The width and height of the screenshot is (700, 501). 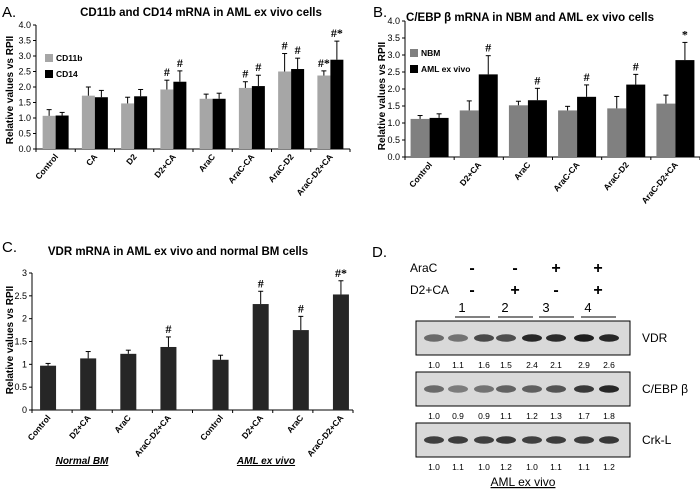 What do you see at coordinates (39, 428) in the screenshot?
I see `panel-c-category-label: Control` at bounding box center [39, 428].